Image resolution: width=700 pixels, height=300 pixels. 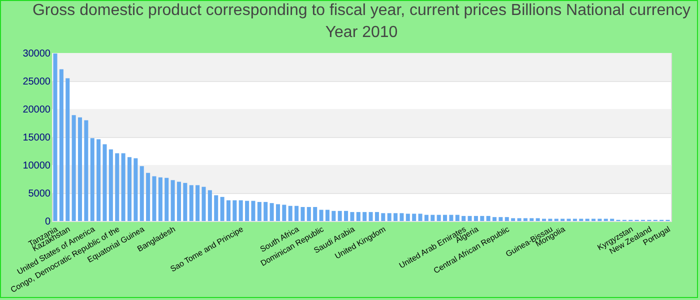 What do you see at coordinates (36, 138) in the screenshot?
I see `y-tick-label: 15000` at bounding box center [36, 138].